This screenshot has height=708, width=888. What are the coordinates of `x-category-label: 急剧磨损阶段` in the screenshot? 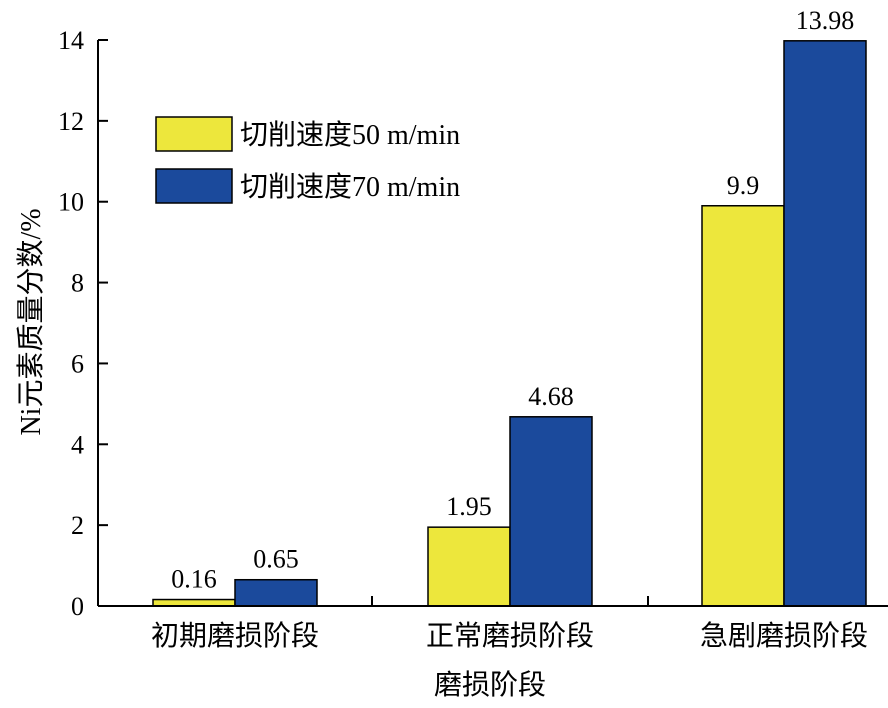 It's located at (784, 636).